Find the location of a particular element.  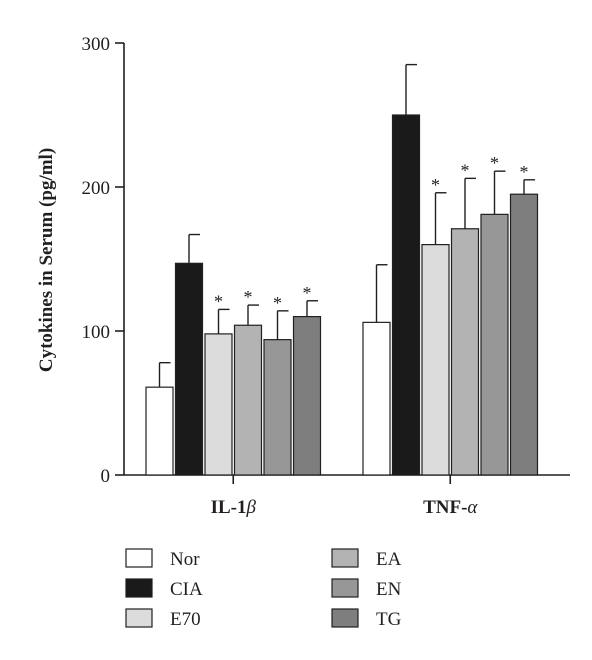

legend-swatch-tg is located at coordinates (345, 618).